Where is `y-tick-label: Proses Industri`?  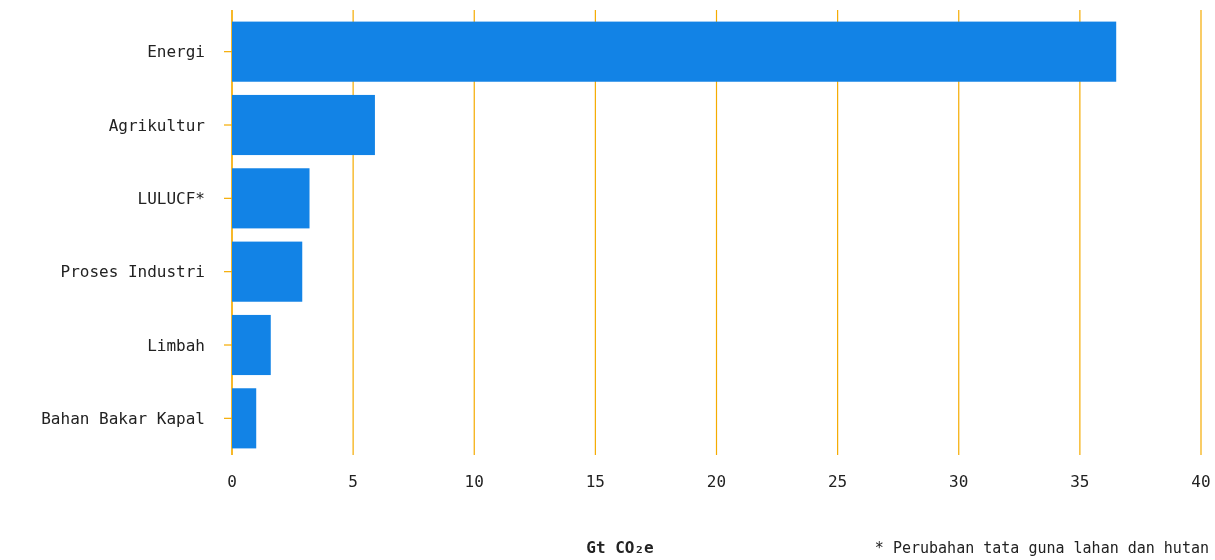 y-tick-label: Proses Industri is located at coordinates (132, 272).